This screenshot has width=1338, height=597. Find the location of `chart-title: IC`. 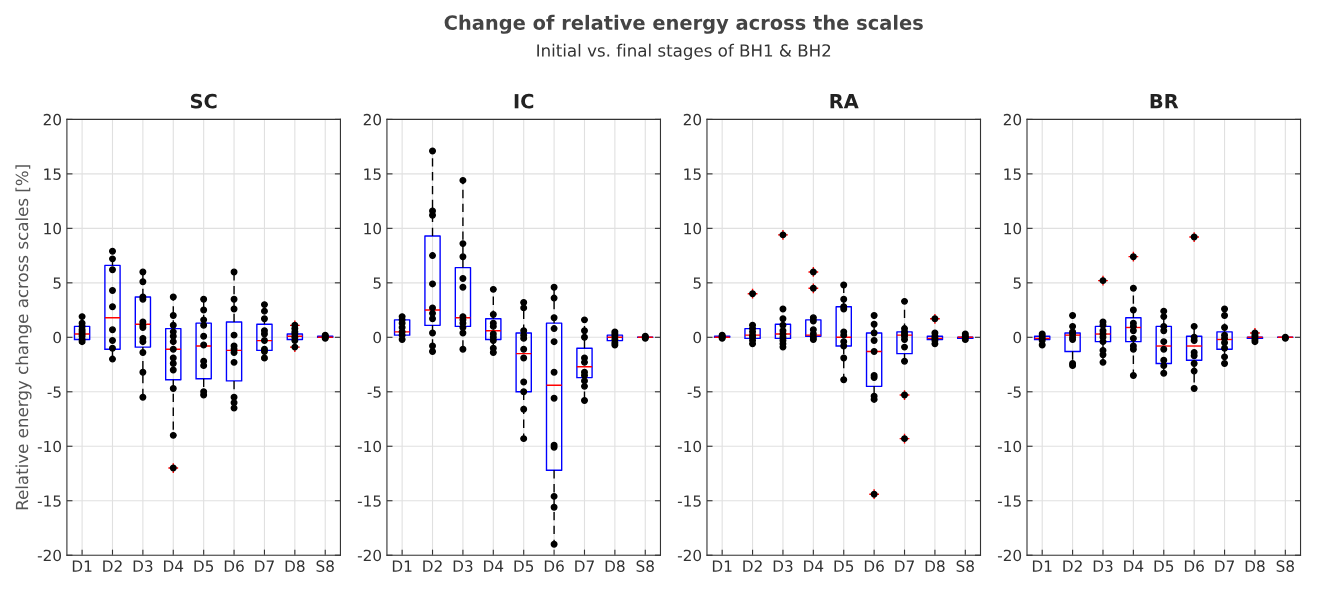

chart-title: IC is located at coordinates (524, 101).